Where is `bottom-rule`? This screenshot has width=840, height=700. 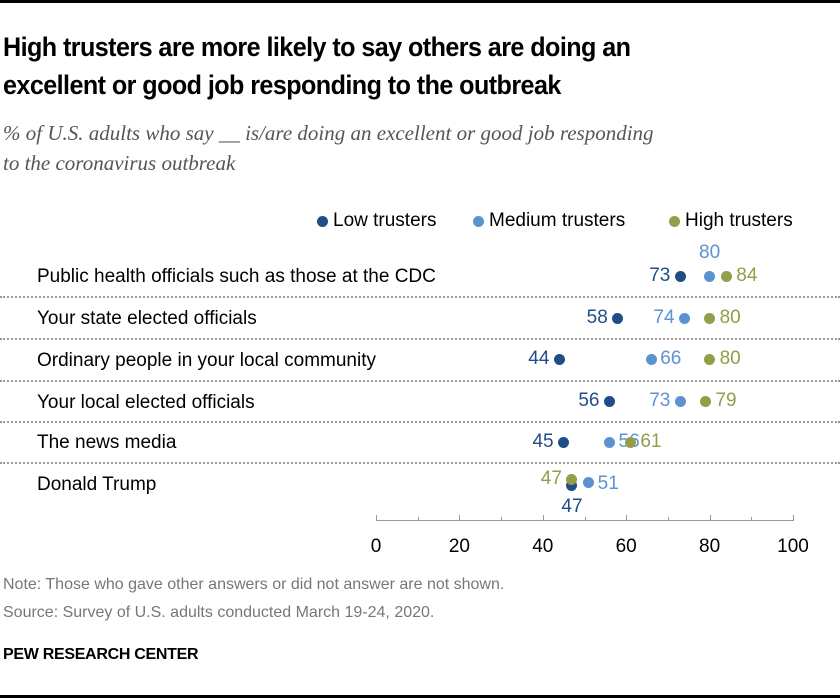 bottom-rule is located at coordinates (420, 696).